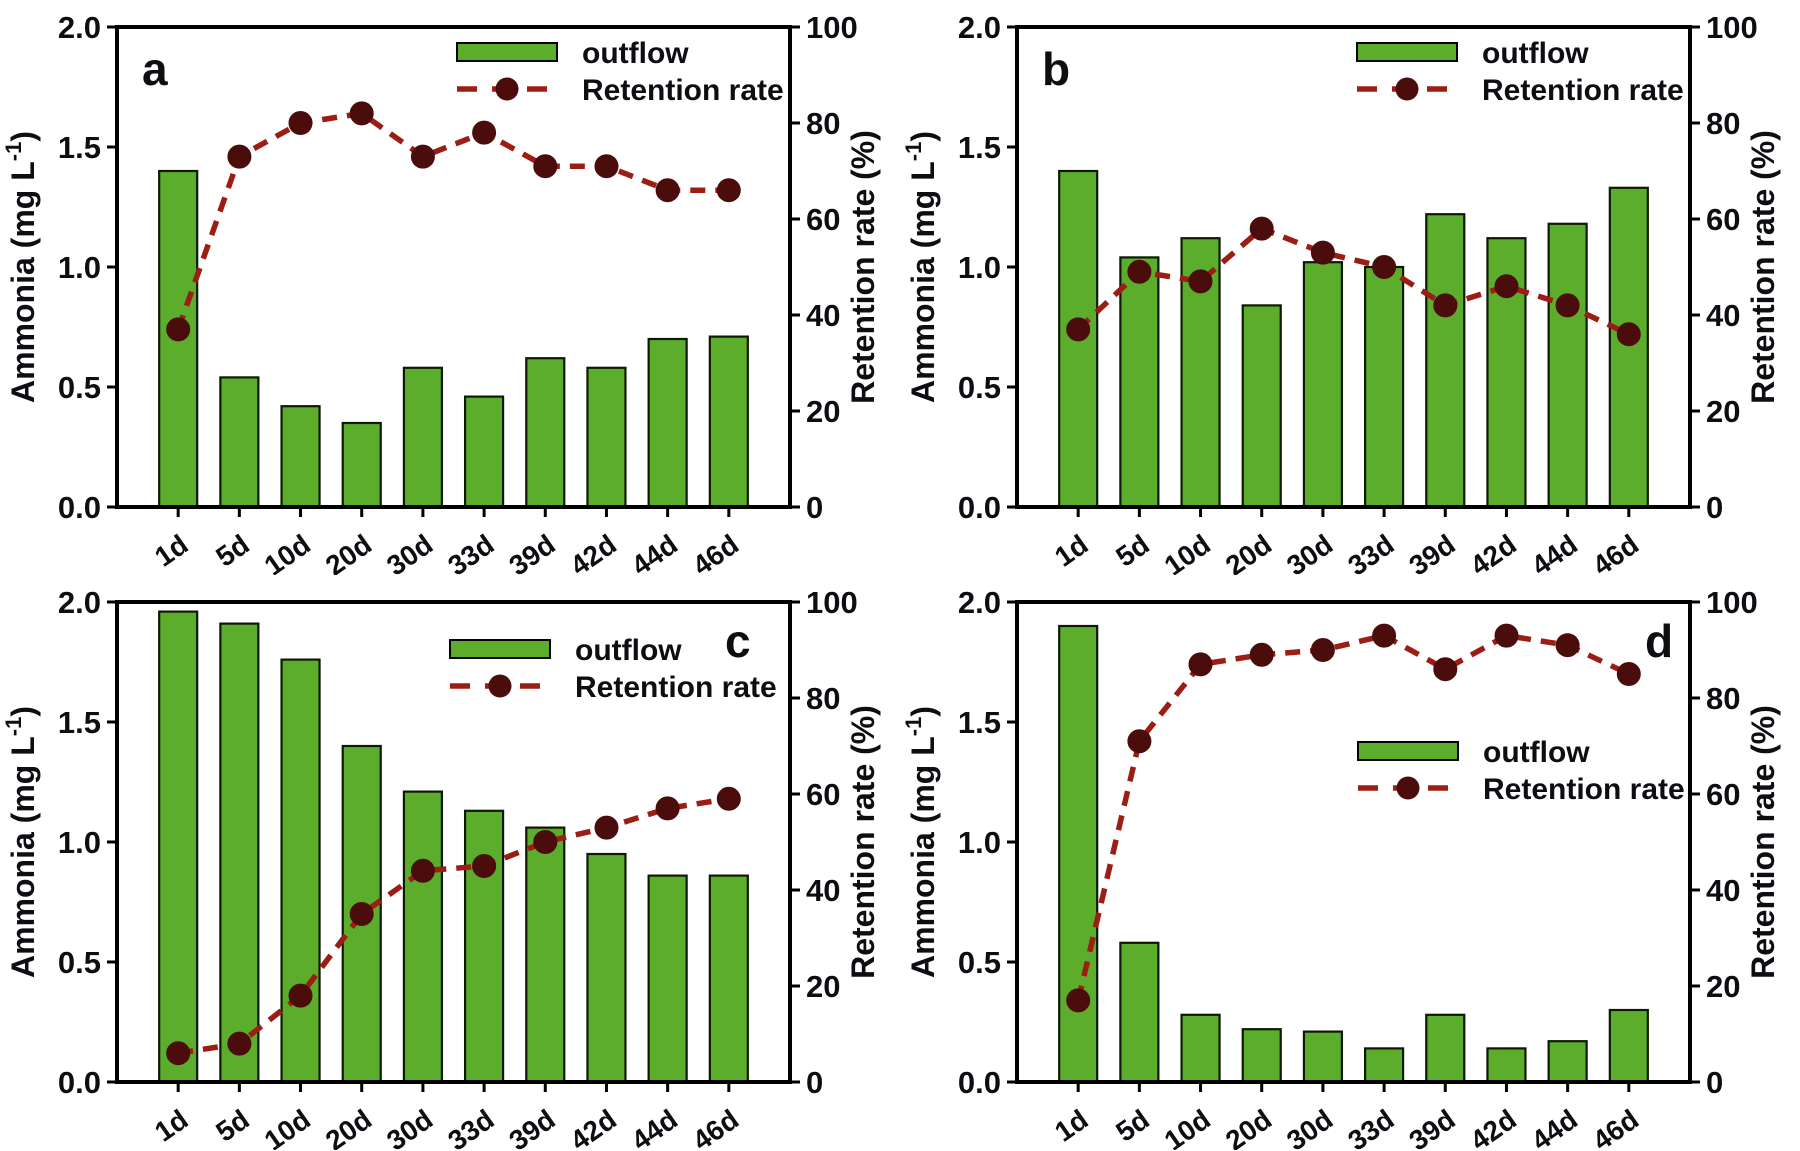 The width and height of the screenshot is (1800, 1151). What do you see at coordinates (1659, 641) in the screenshot?
I see `panel-letter-d: d` at bounding box center [1659, 641].